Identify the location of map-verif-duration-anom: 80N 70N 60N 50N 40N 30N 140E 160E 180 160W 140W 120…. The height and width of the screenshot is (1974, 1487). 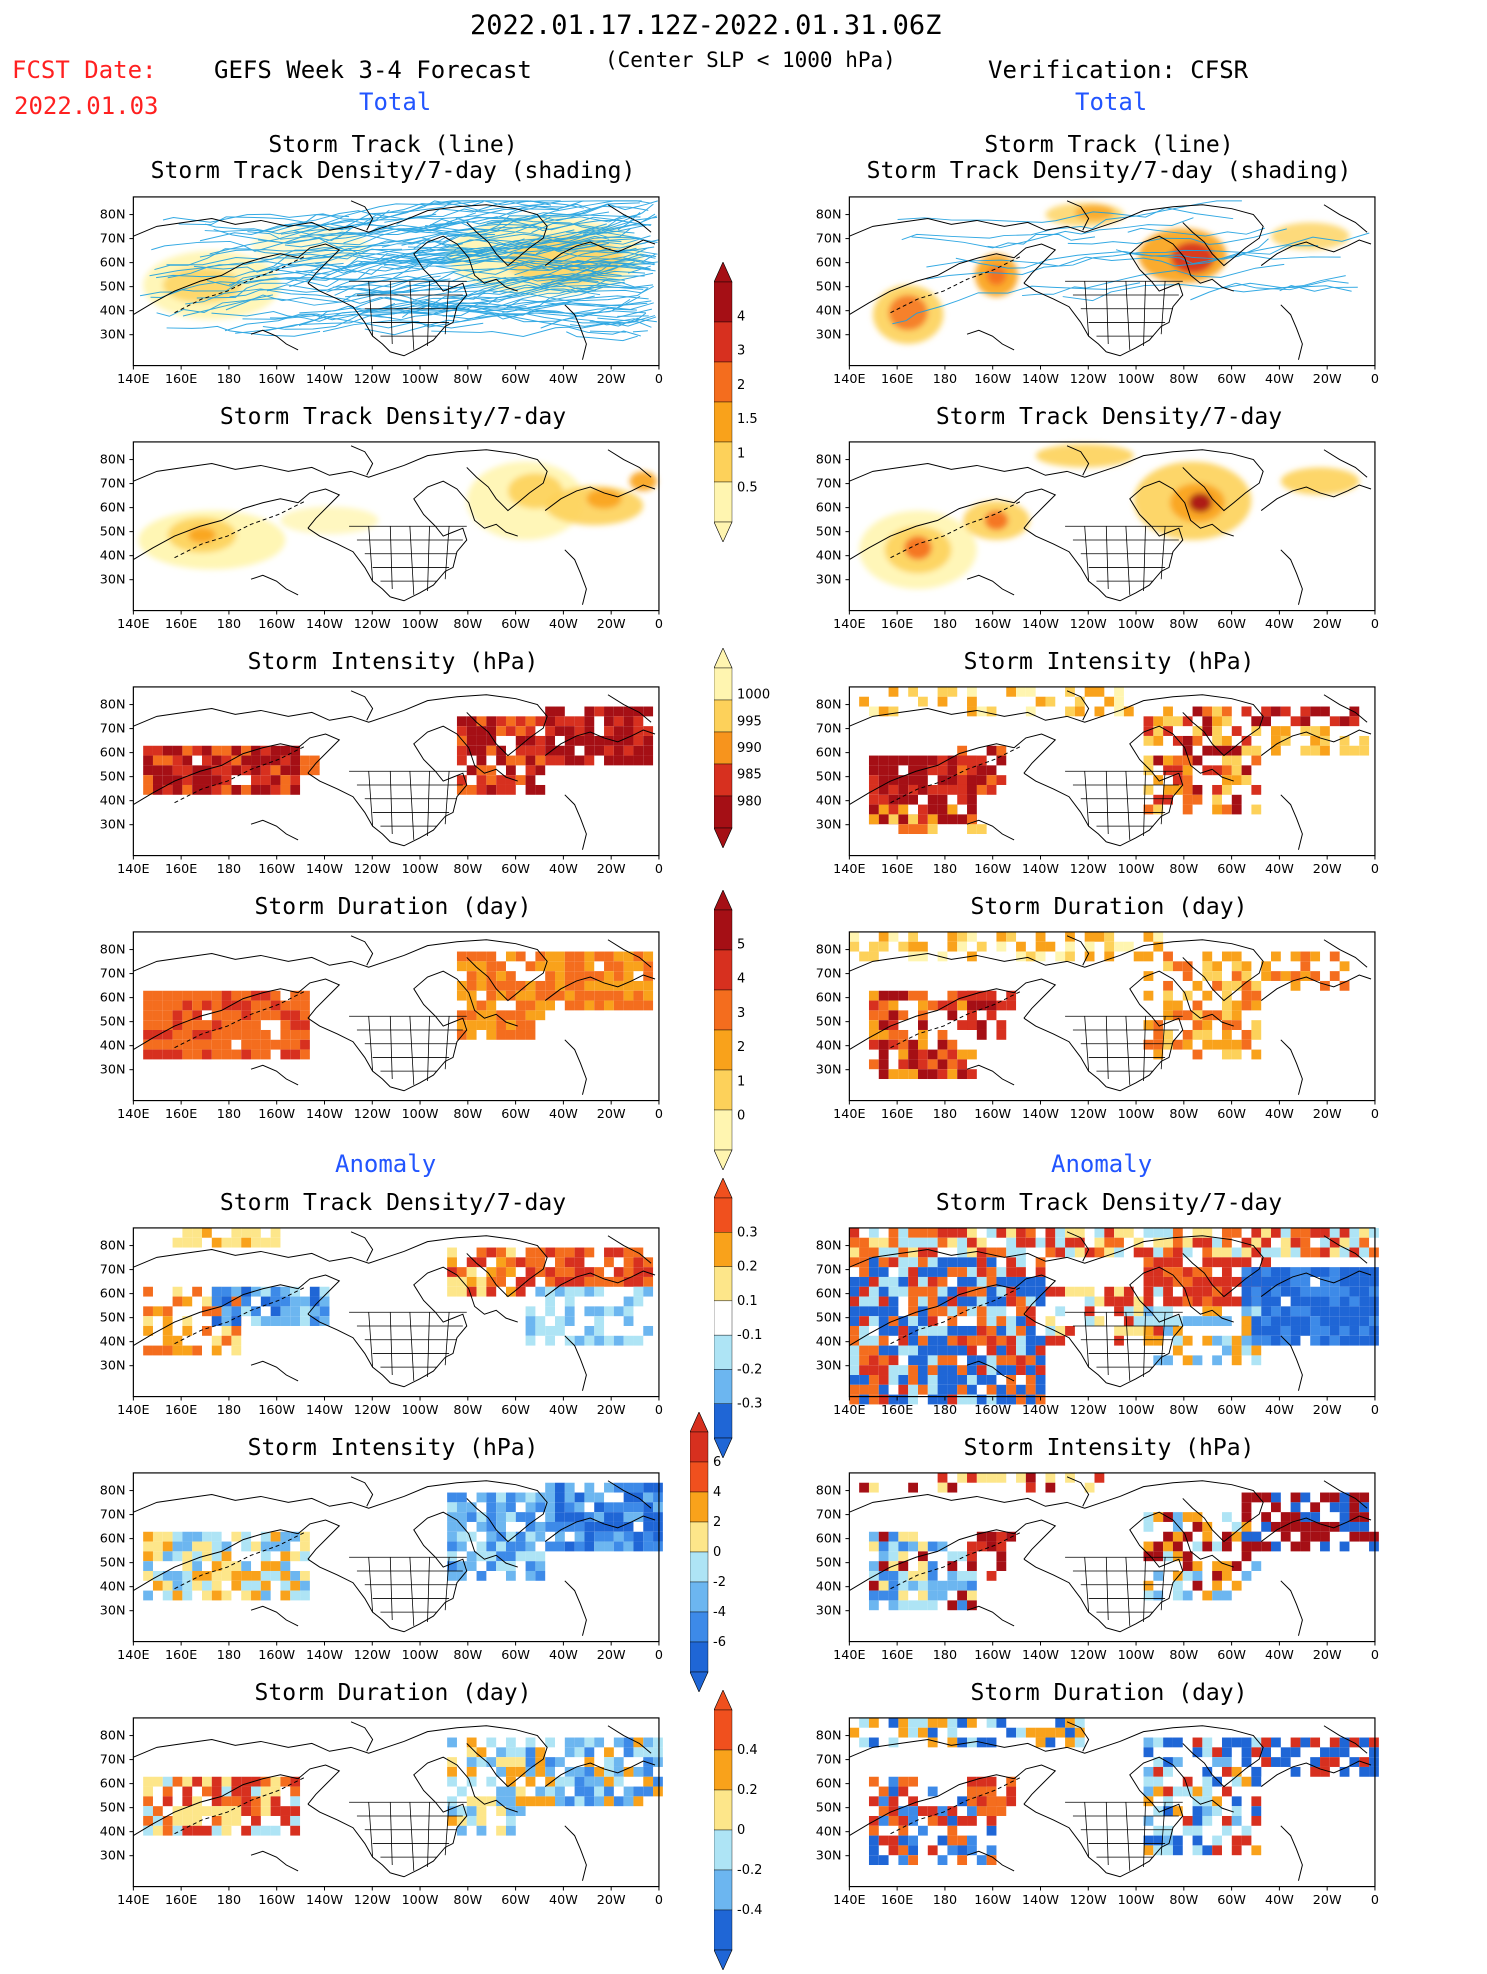
(1107, 1815).